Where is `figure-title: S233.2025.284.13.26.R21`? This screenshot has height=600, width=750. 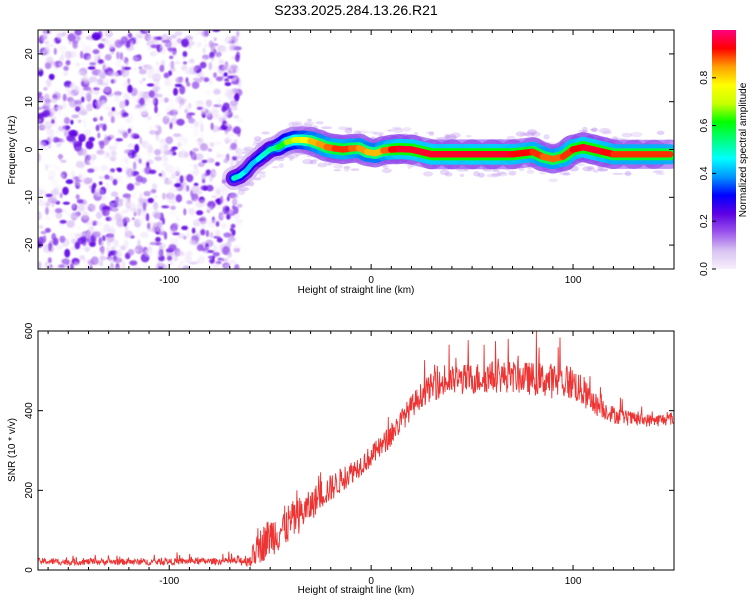 figure-title: S233.2025.284.13.26.R21 is located at coordinates (356, 10).